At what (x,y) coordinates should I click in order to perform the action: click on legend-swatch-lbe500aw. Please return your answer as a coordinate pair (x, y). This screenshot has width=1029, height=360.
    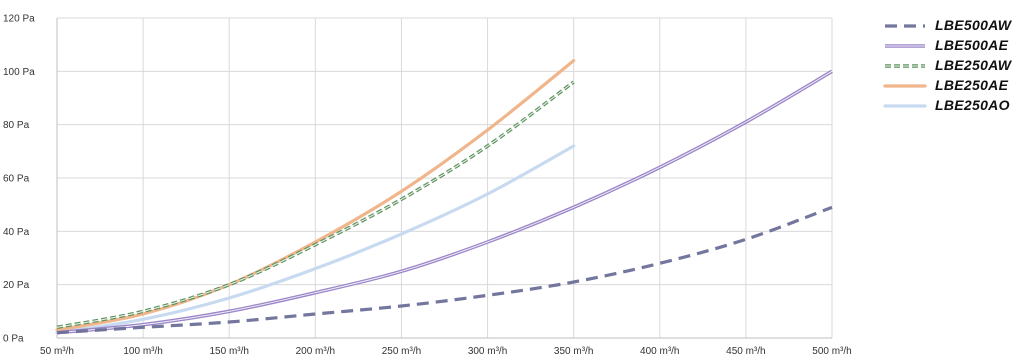
    Looking at the image, I should click on (905, 26).